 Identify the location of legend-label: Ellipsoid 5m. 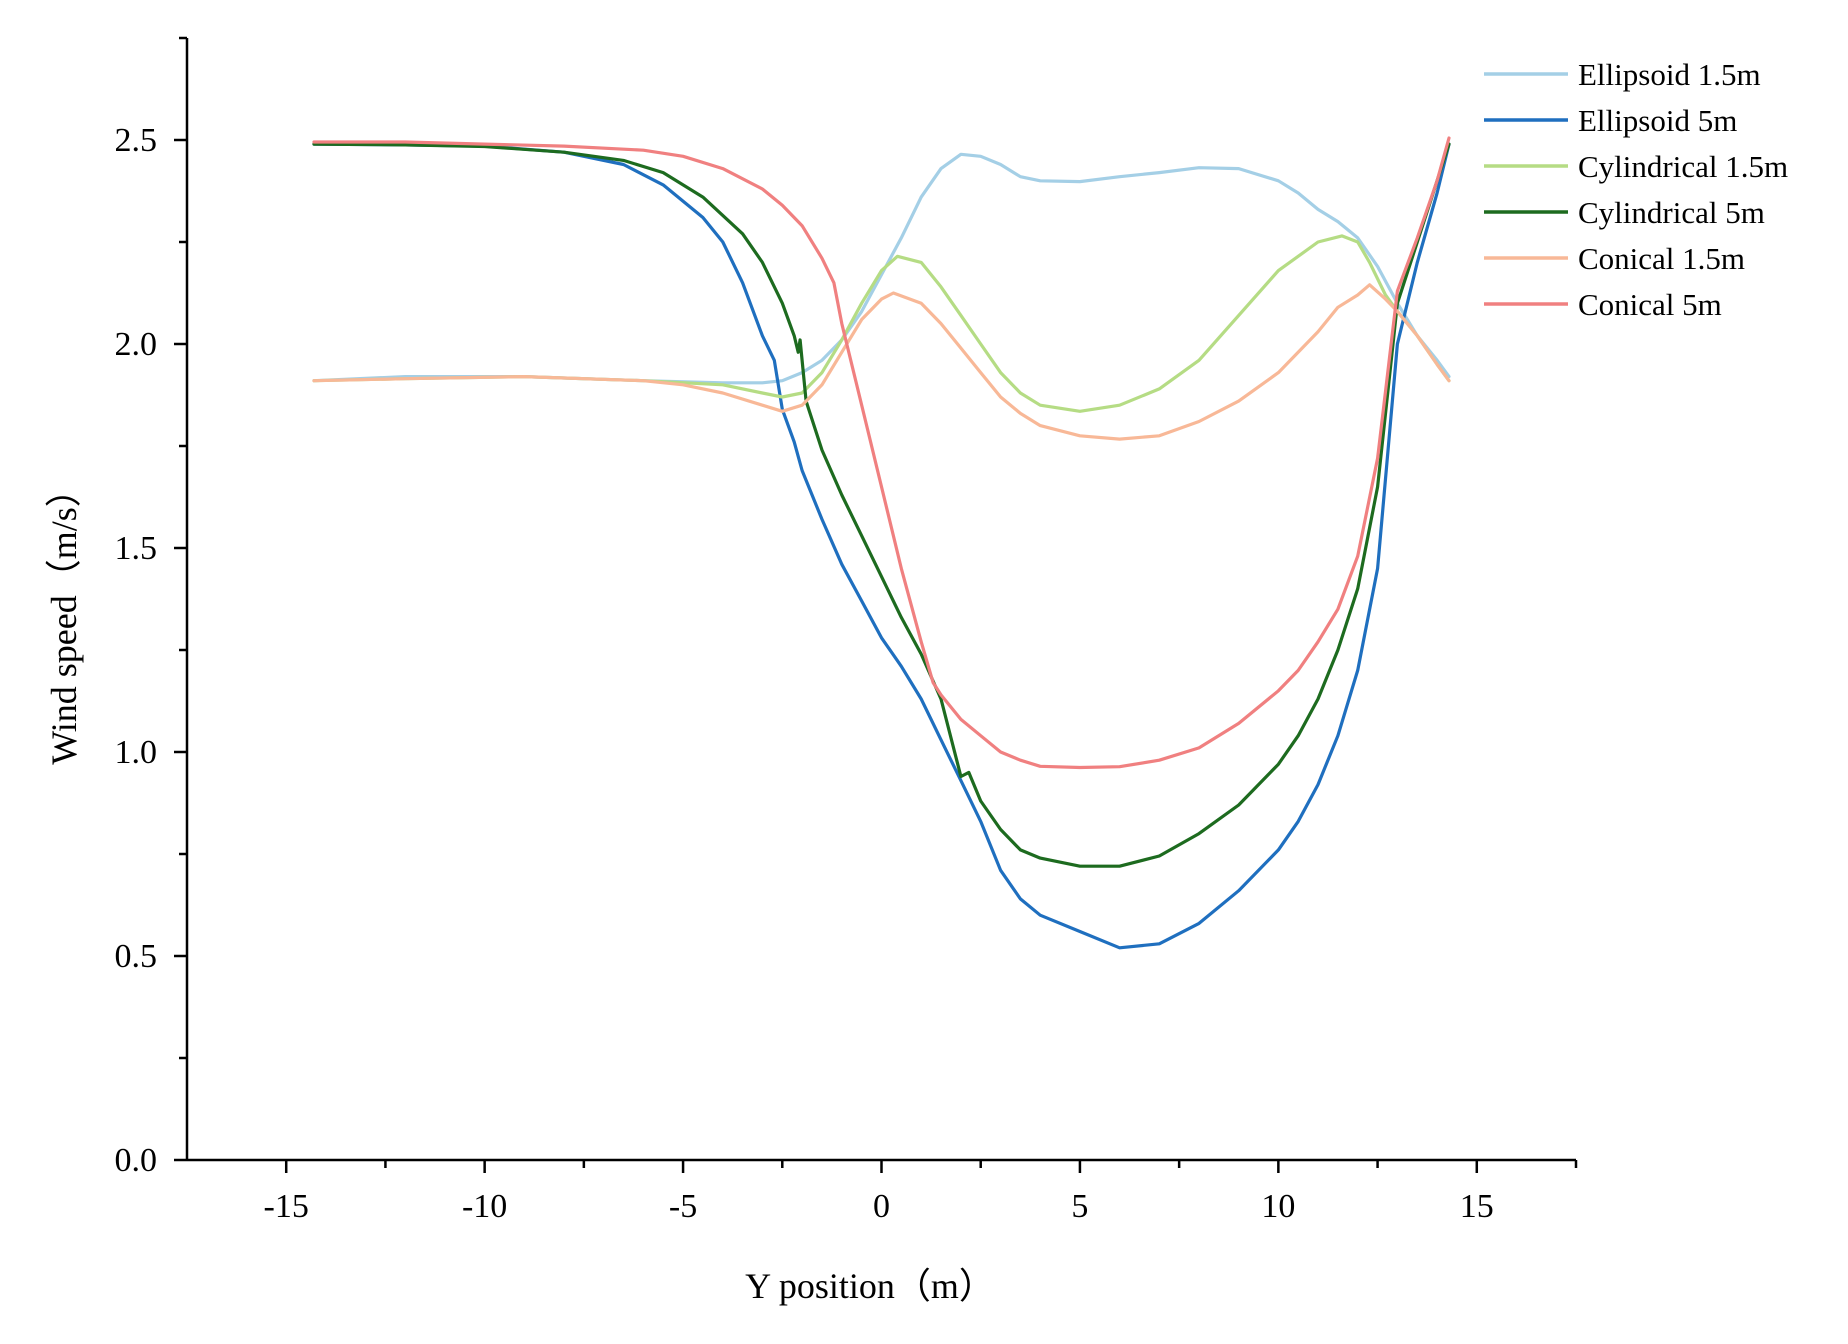
(1657, 120).